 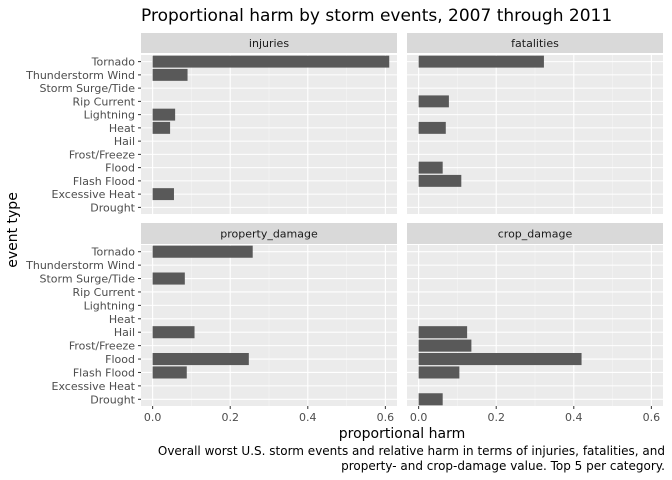 What do you see at coordinates (535, 123) in the screenshot?
I see `panel-fatalities: fatalities` at bounding box center [535, 123].